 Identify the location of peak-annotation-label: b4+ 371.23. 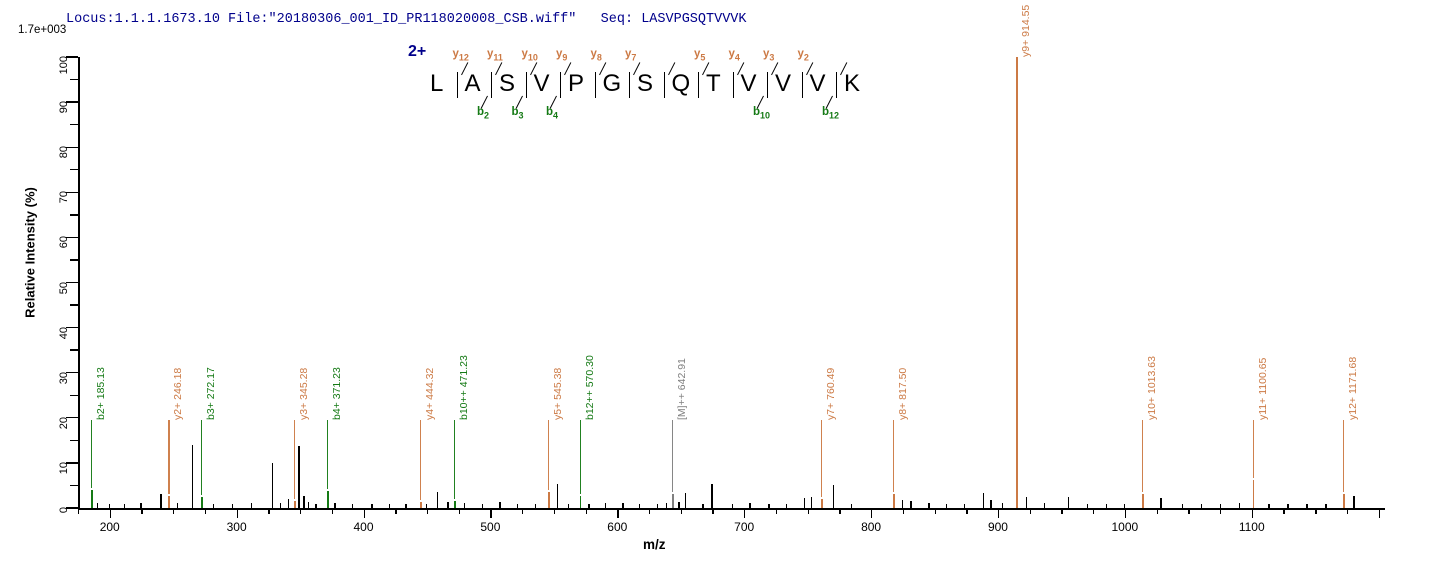
(337, 393).